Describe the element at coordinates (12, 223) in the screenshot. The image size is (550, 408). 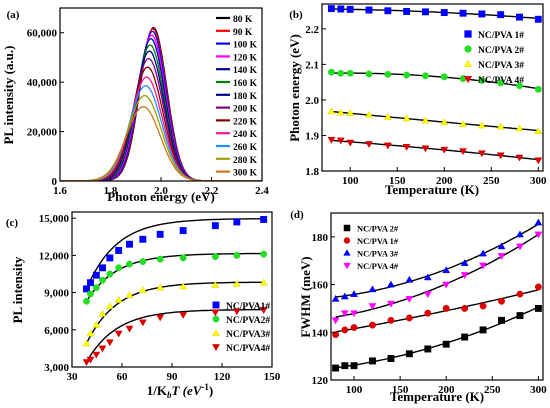
I see `panel-label: (c)` at that location.